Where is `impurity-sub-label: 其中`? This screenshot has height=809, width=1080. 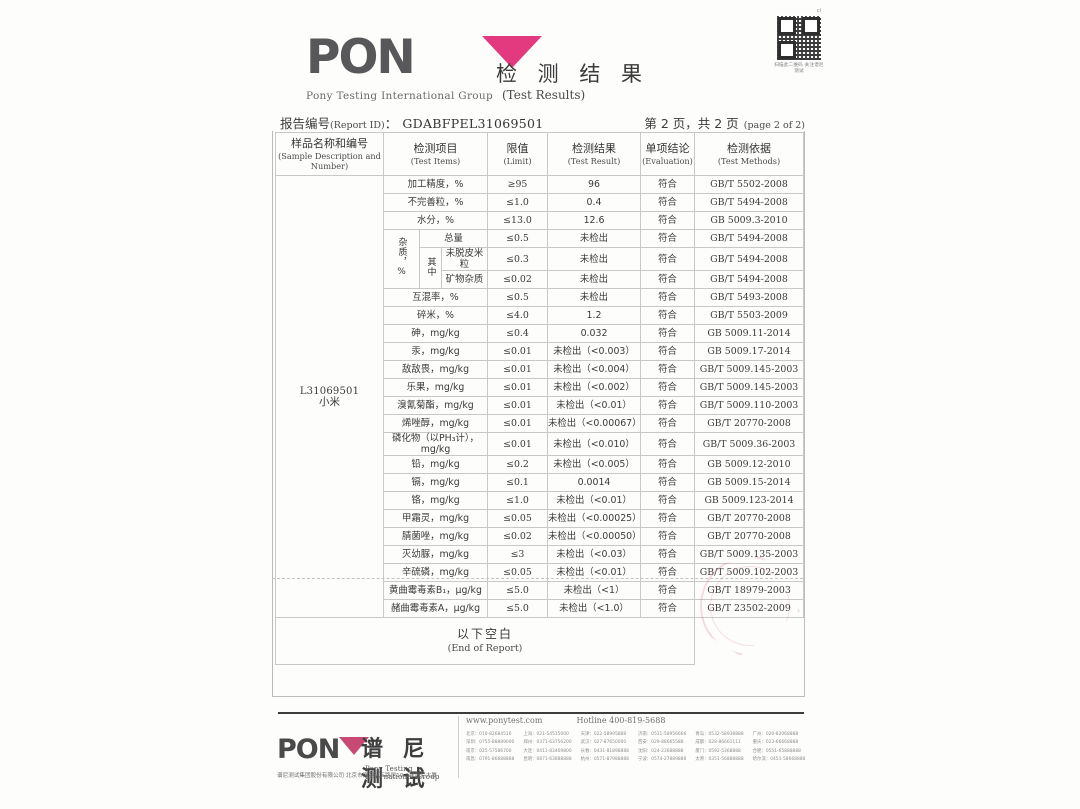
impurity-sub-label: 其中 is located at coordinates (430, 268).